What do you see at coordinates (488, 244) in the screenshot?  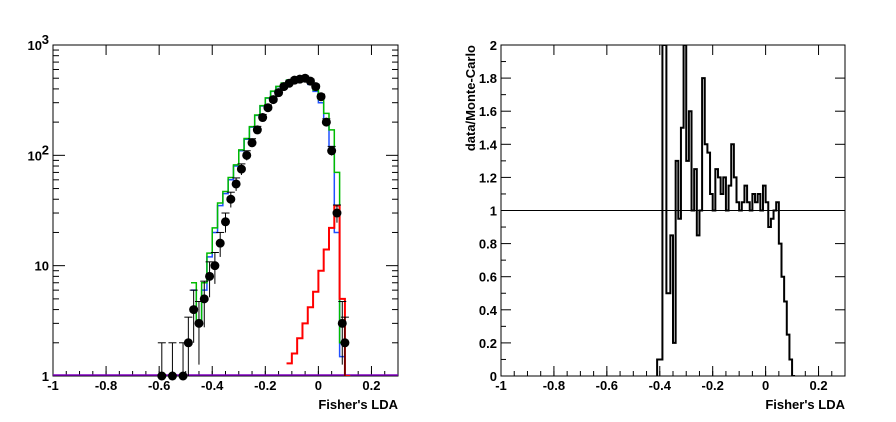 I see `y-tick-label: 0.8` at bounding box center [488, 244].